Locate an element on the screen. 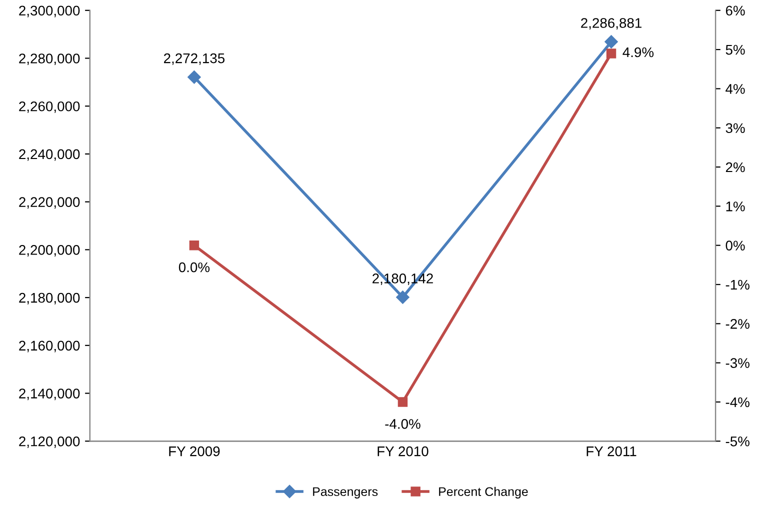  y-tick-label: 2,220,000 is located at coordinates (49, 203).